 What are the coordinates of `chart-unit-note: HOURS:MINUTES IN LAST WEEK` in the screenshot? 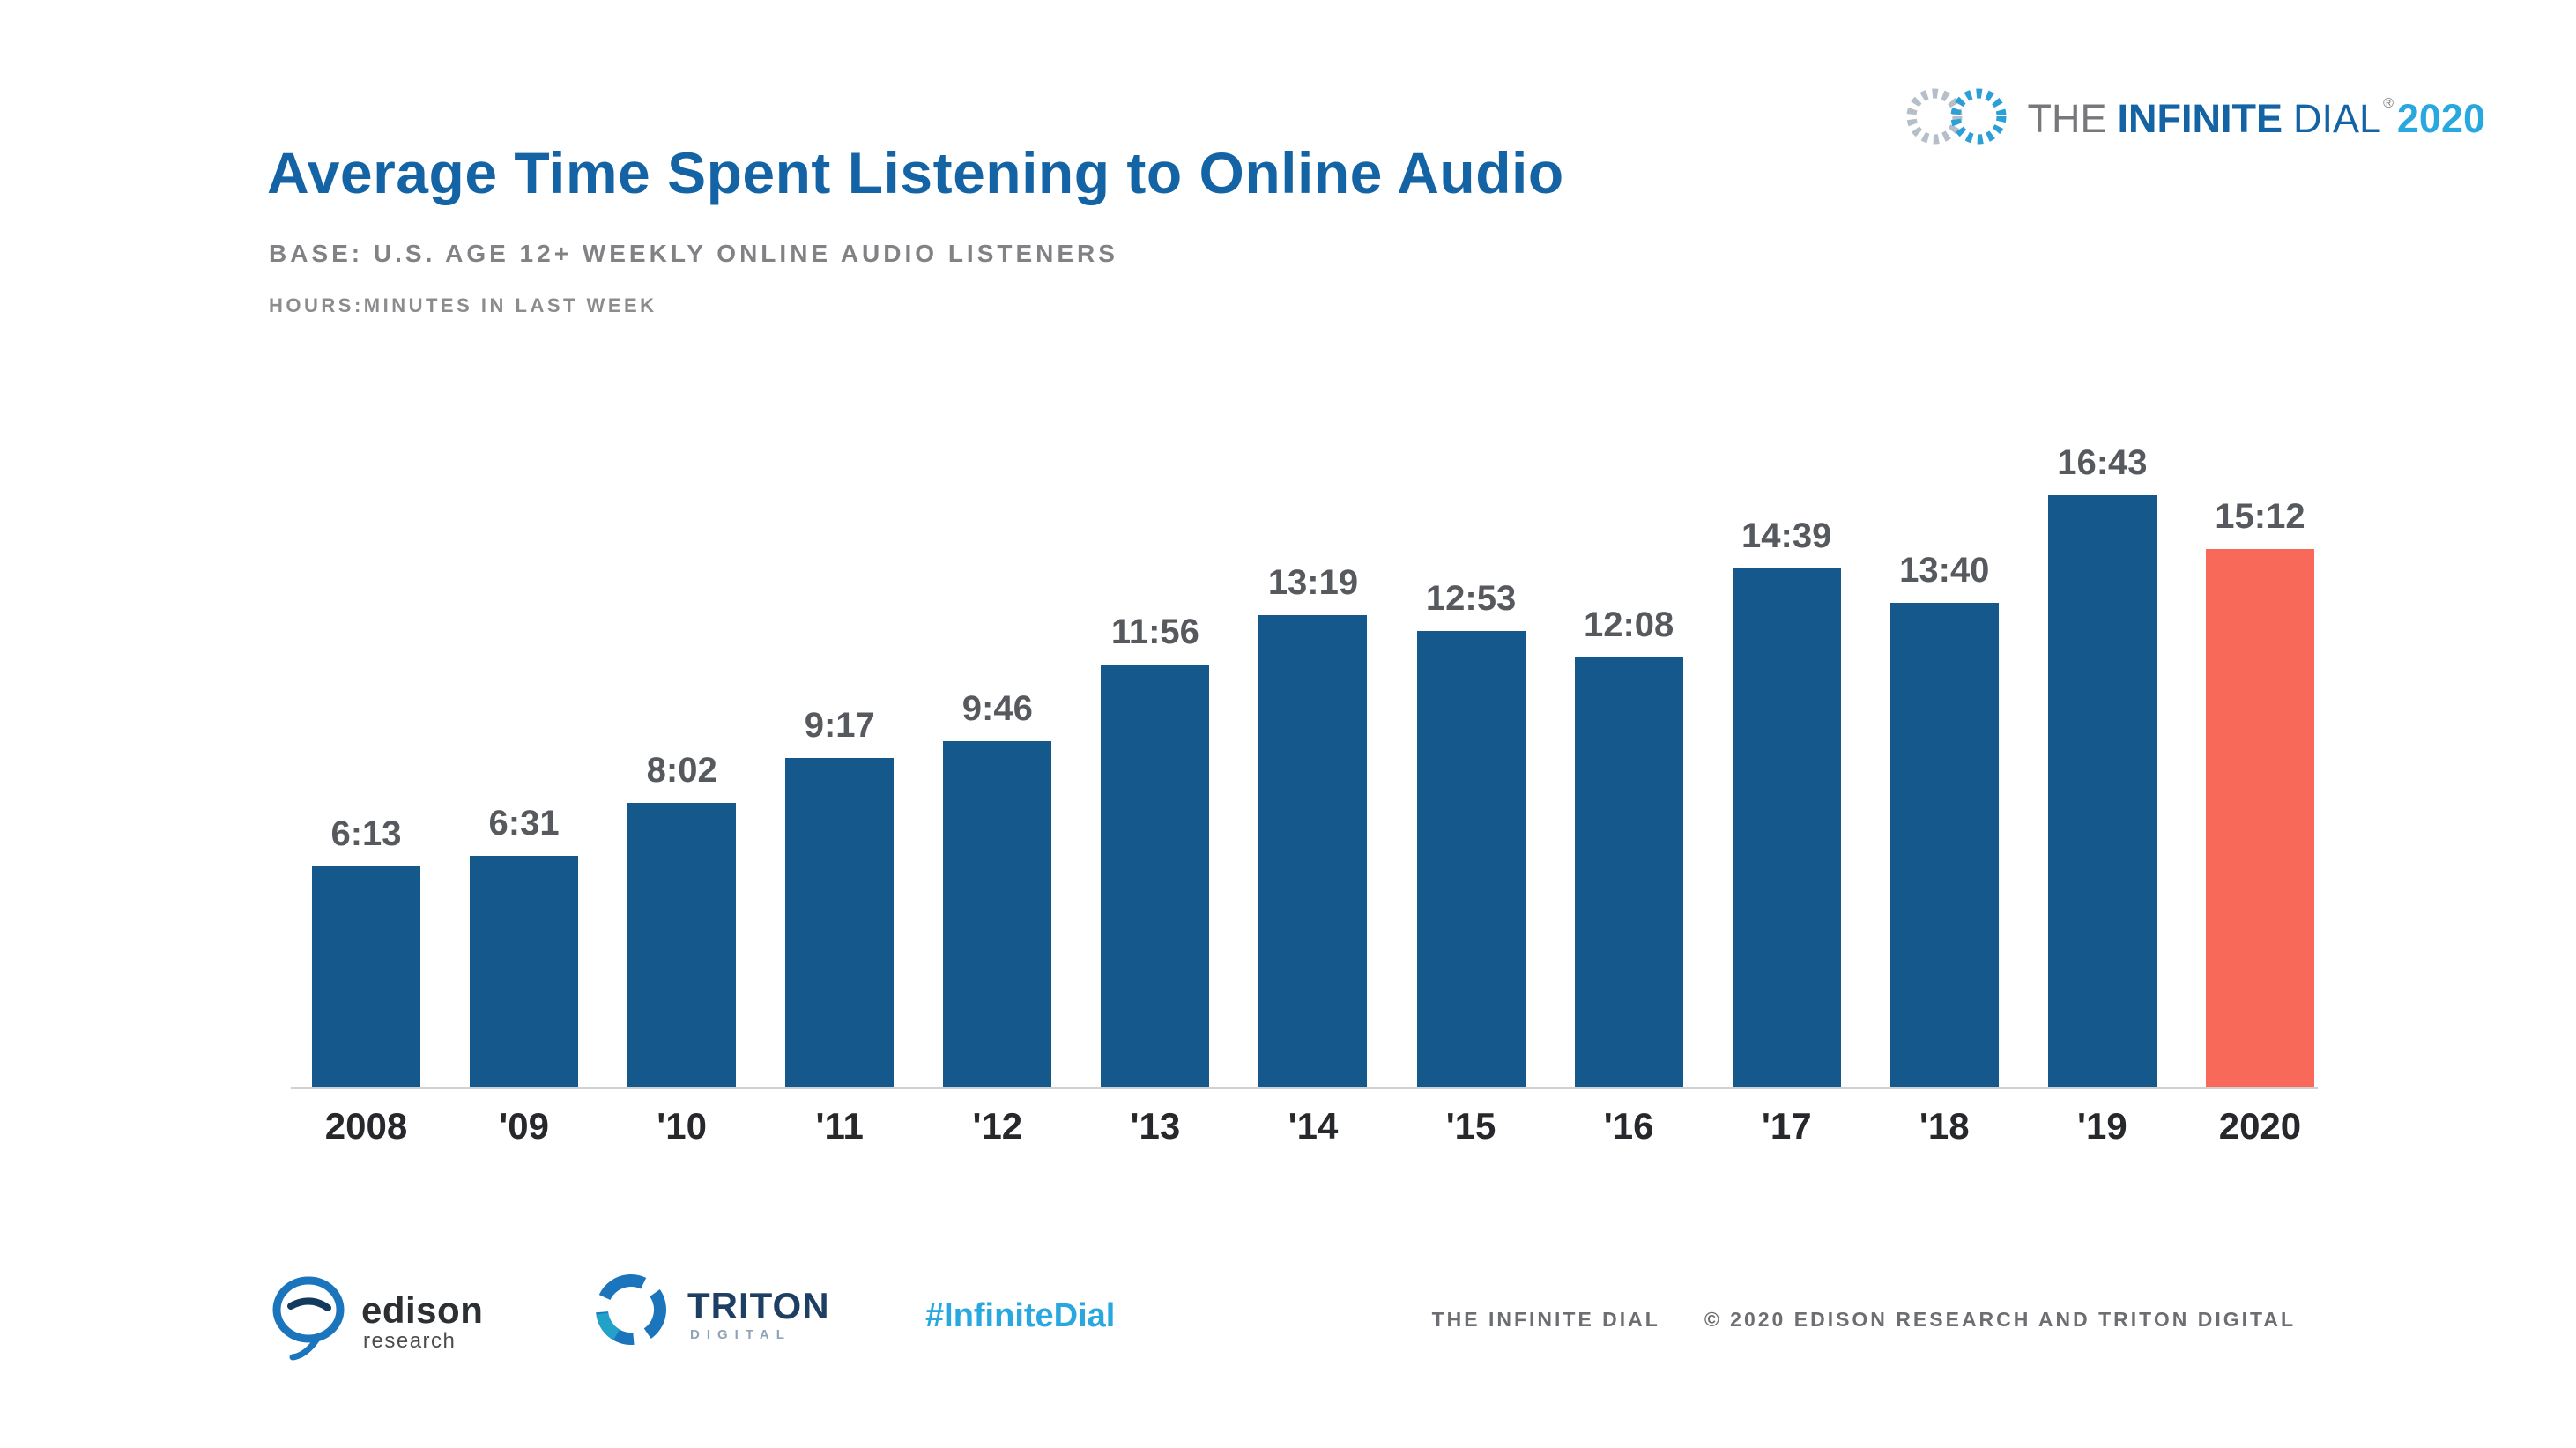 It's located at (463, 305).